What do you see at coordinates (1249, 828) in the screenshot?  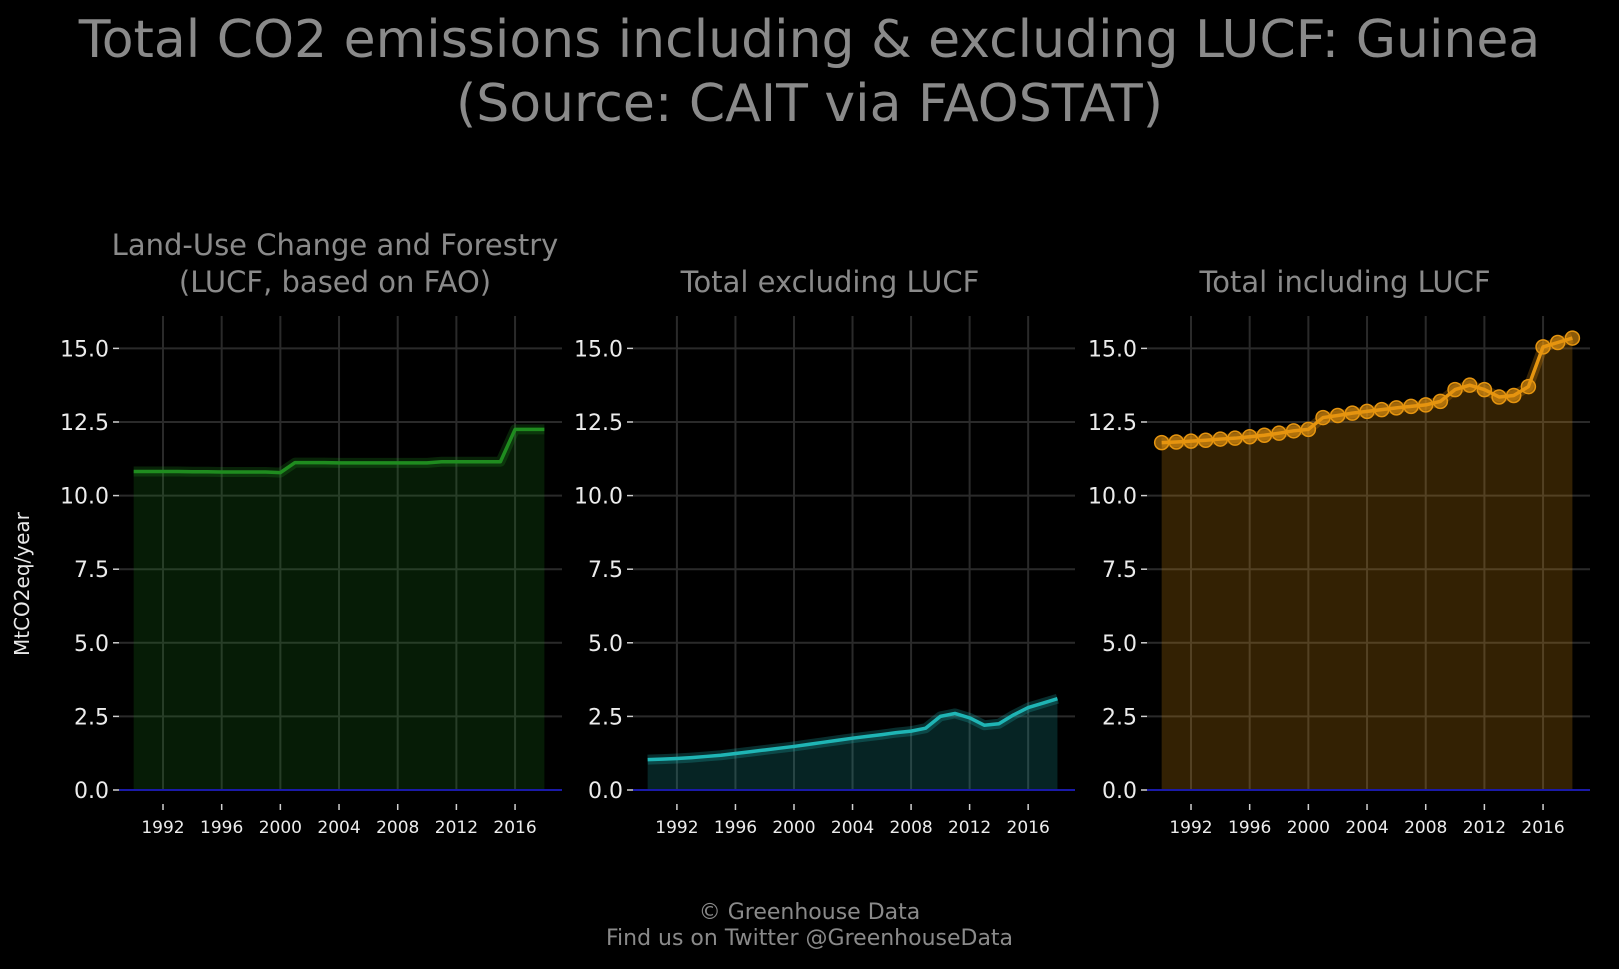 I see `incl-xtick-label-1: 1996` at bounding box center [1249, 828].